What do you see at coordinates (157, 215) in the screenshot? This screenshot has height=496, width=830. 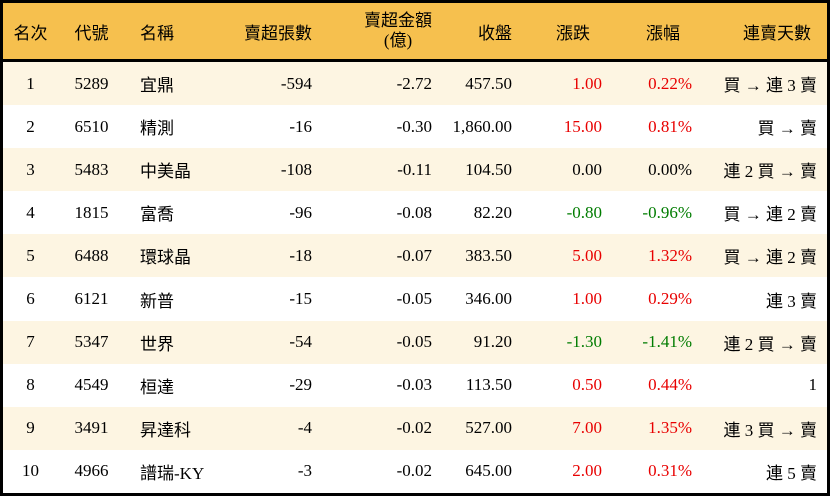 I see `cell-name: 富喬` at bounding box center [157, 215].